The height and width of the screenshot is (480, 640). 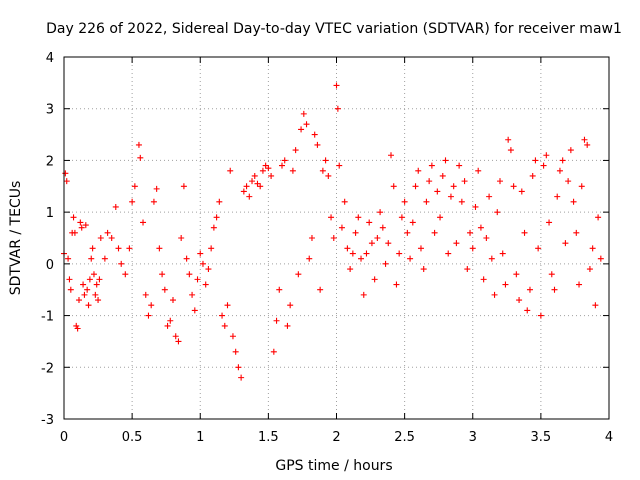 I want to click on y-tick-label: 1, so click(x=50, y=213).